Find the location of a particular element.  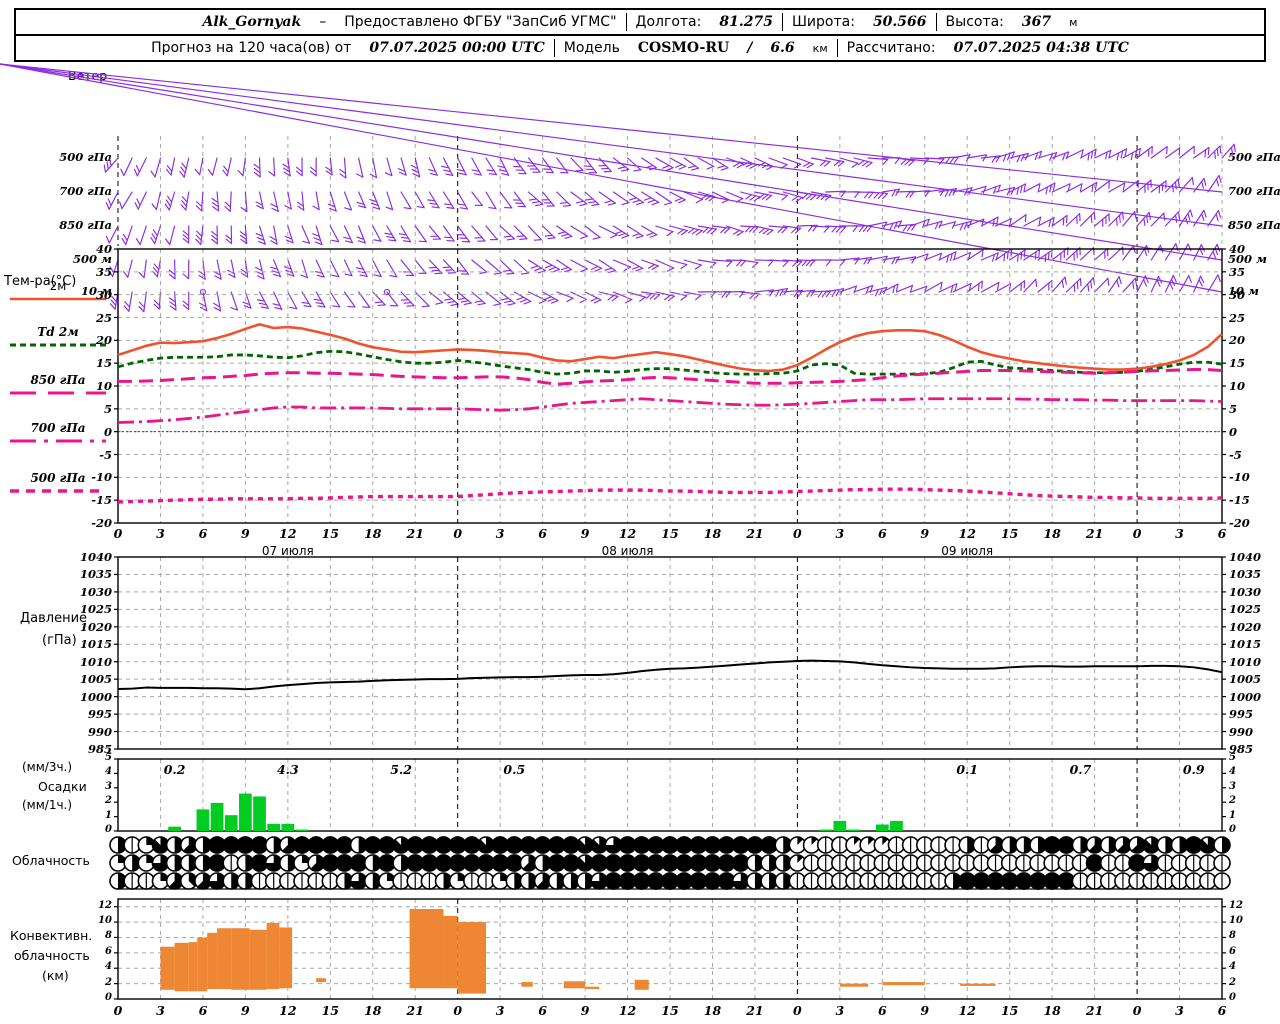

y-tick-label: 1 is located at coordinates (108, 815).